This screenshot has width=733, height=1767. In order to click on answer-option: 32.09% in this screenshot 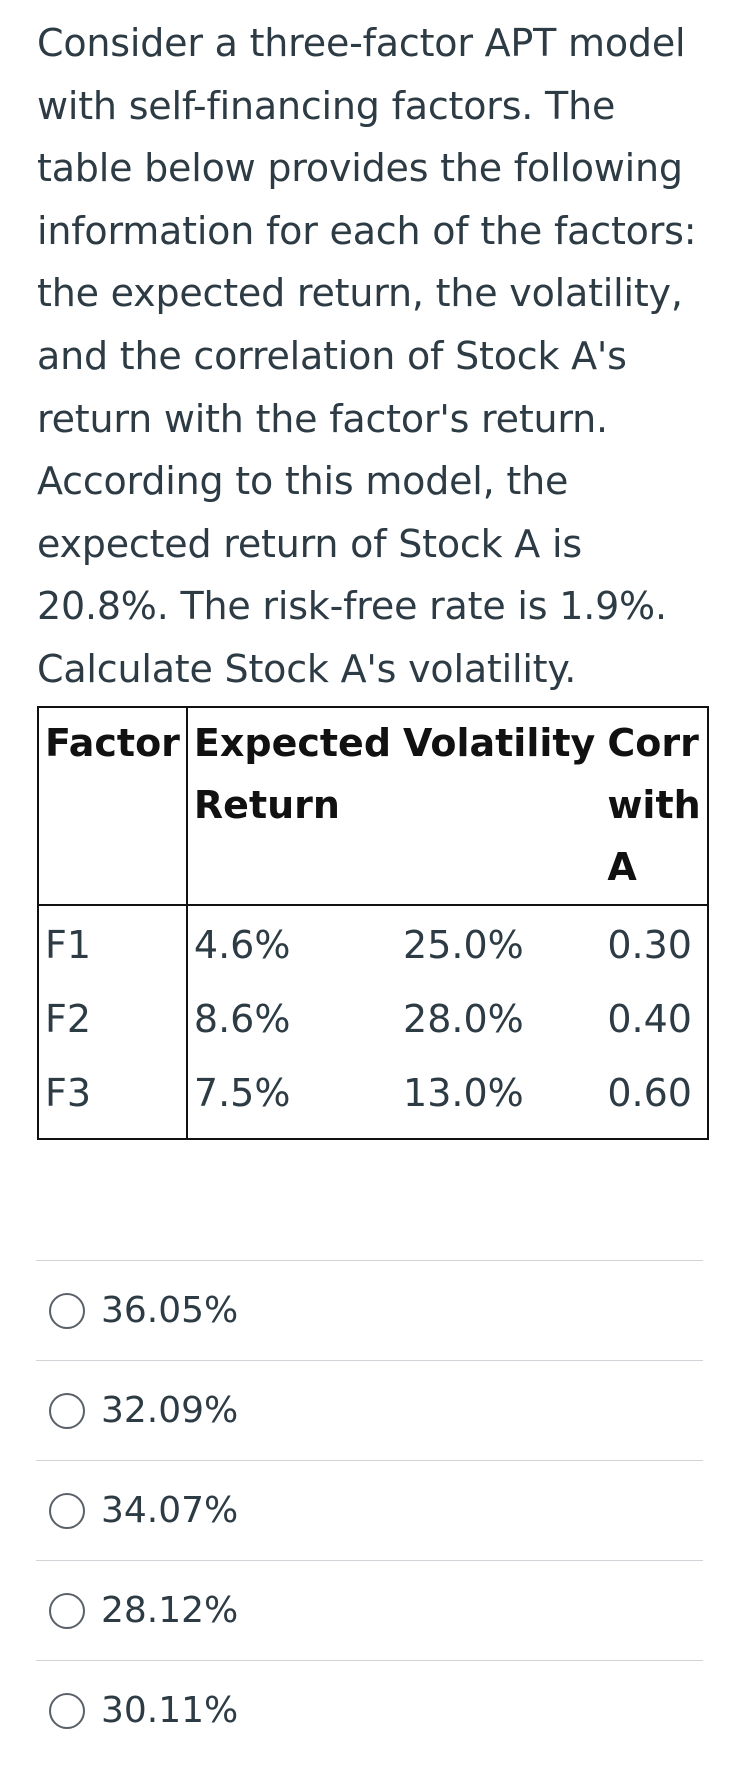, I will do `click(369, 1410)`.